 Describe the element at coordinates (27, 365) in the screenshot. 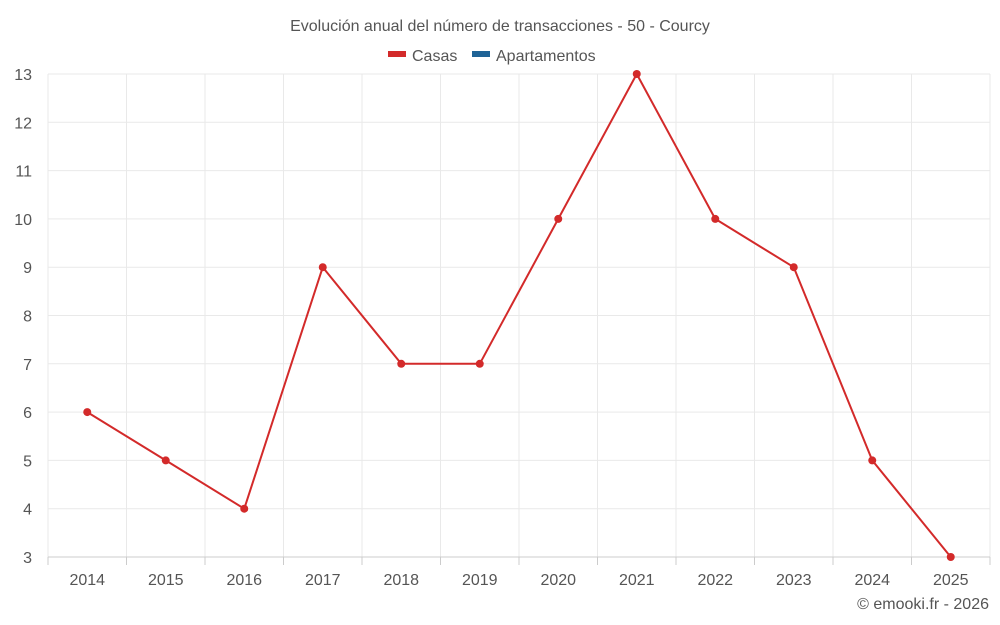

I see `y-tick-label: 7` at that location.